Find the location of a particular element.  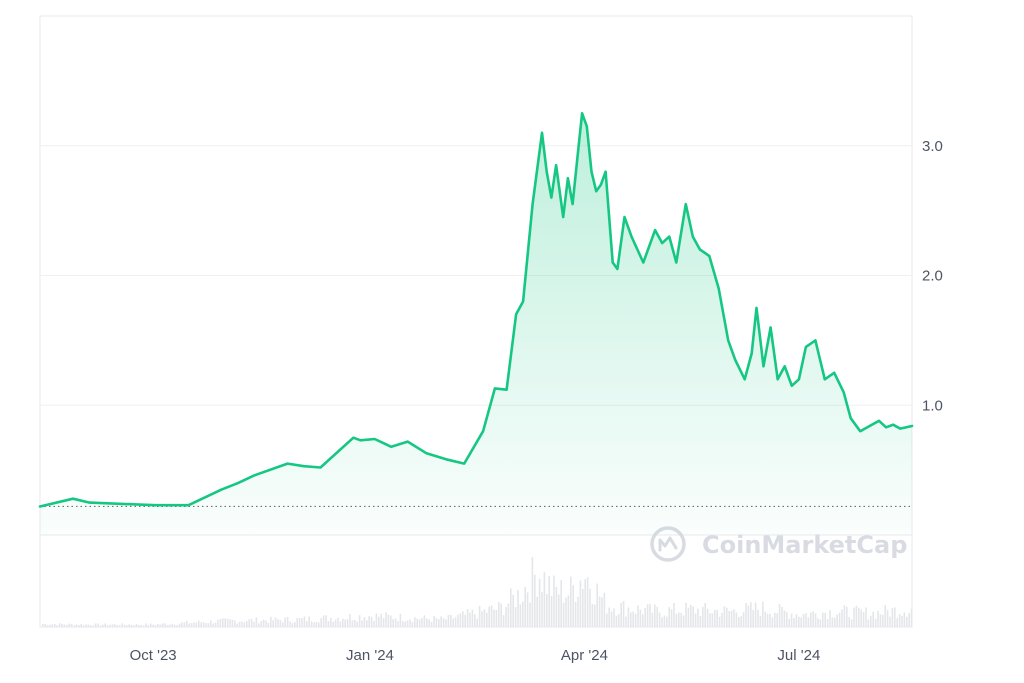

y-tick-label: 1.0 is located at coordinates (932, 405).